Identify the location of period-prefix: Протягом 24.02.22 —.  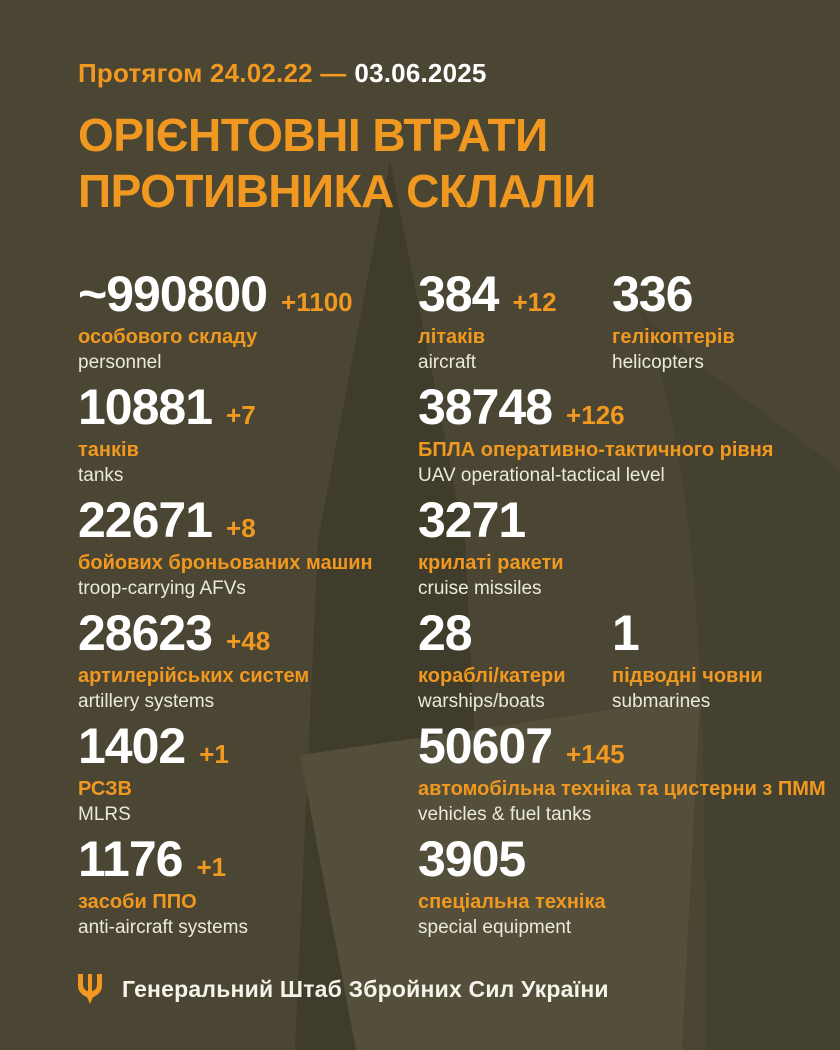
(212, 73).